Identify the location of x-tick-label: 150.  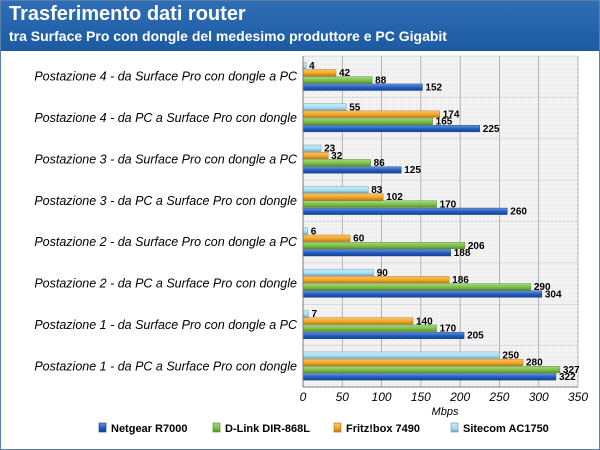
(421, 397).